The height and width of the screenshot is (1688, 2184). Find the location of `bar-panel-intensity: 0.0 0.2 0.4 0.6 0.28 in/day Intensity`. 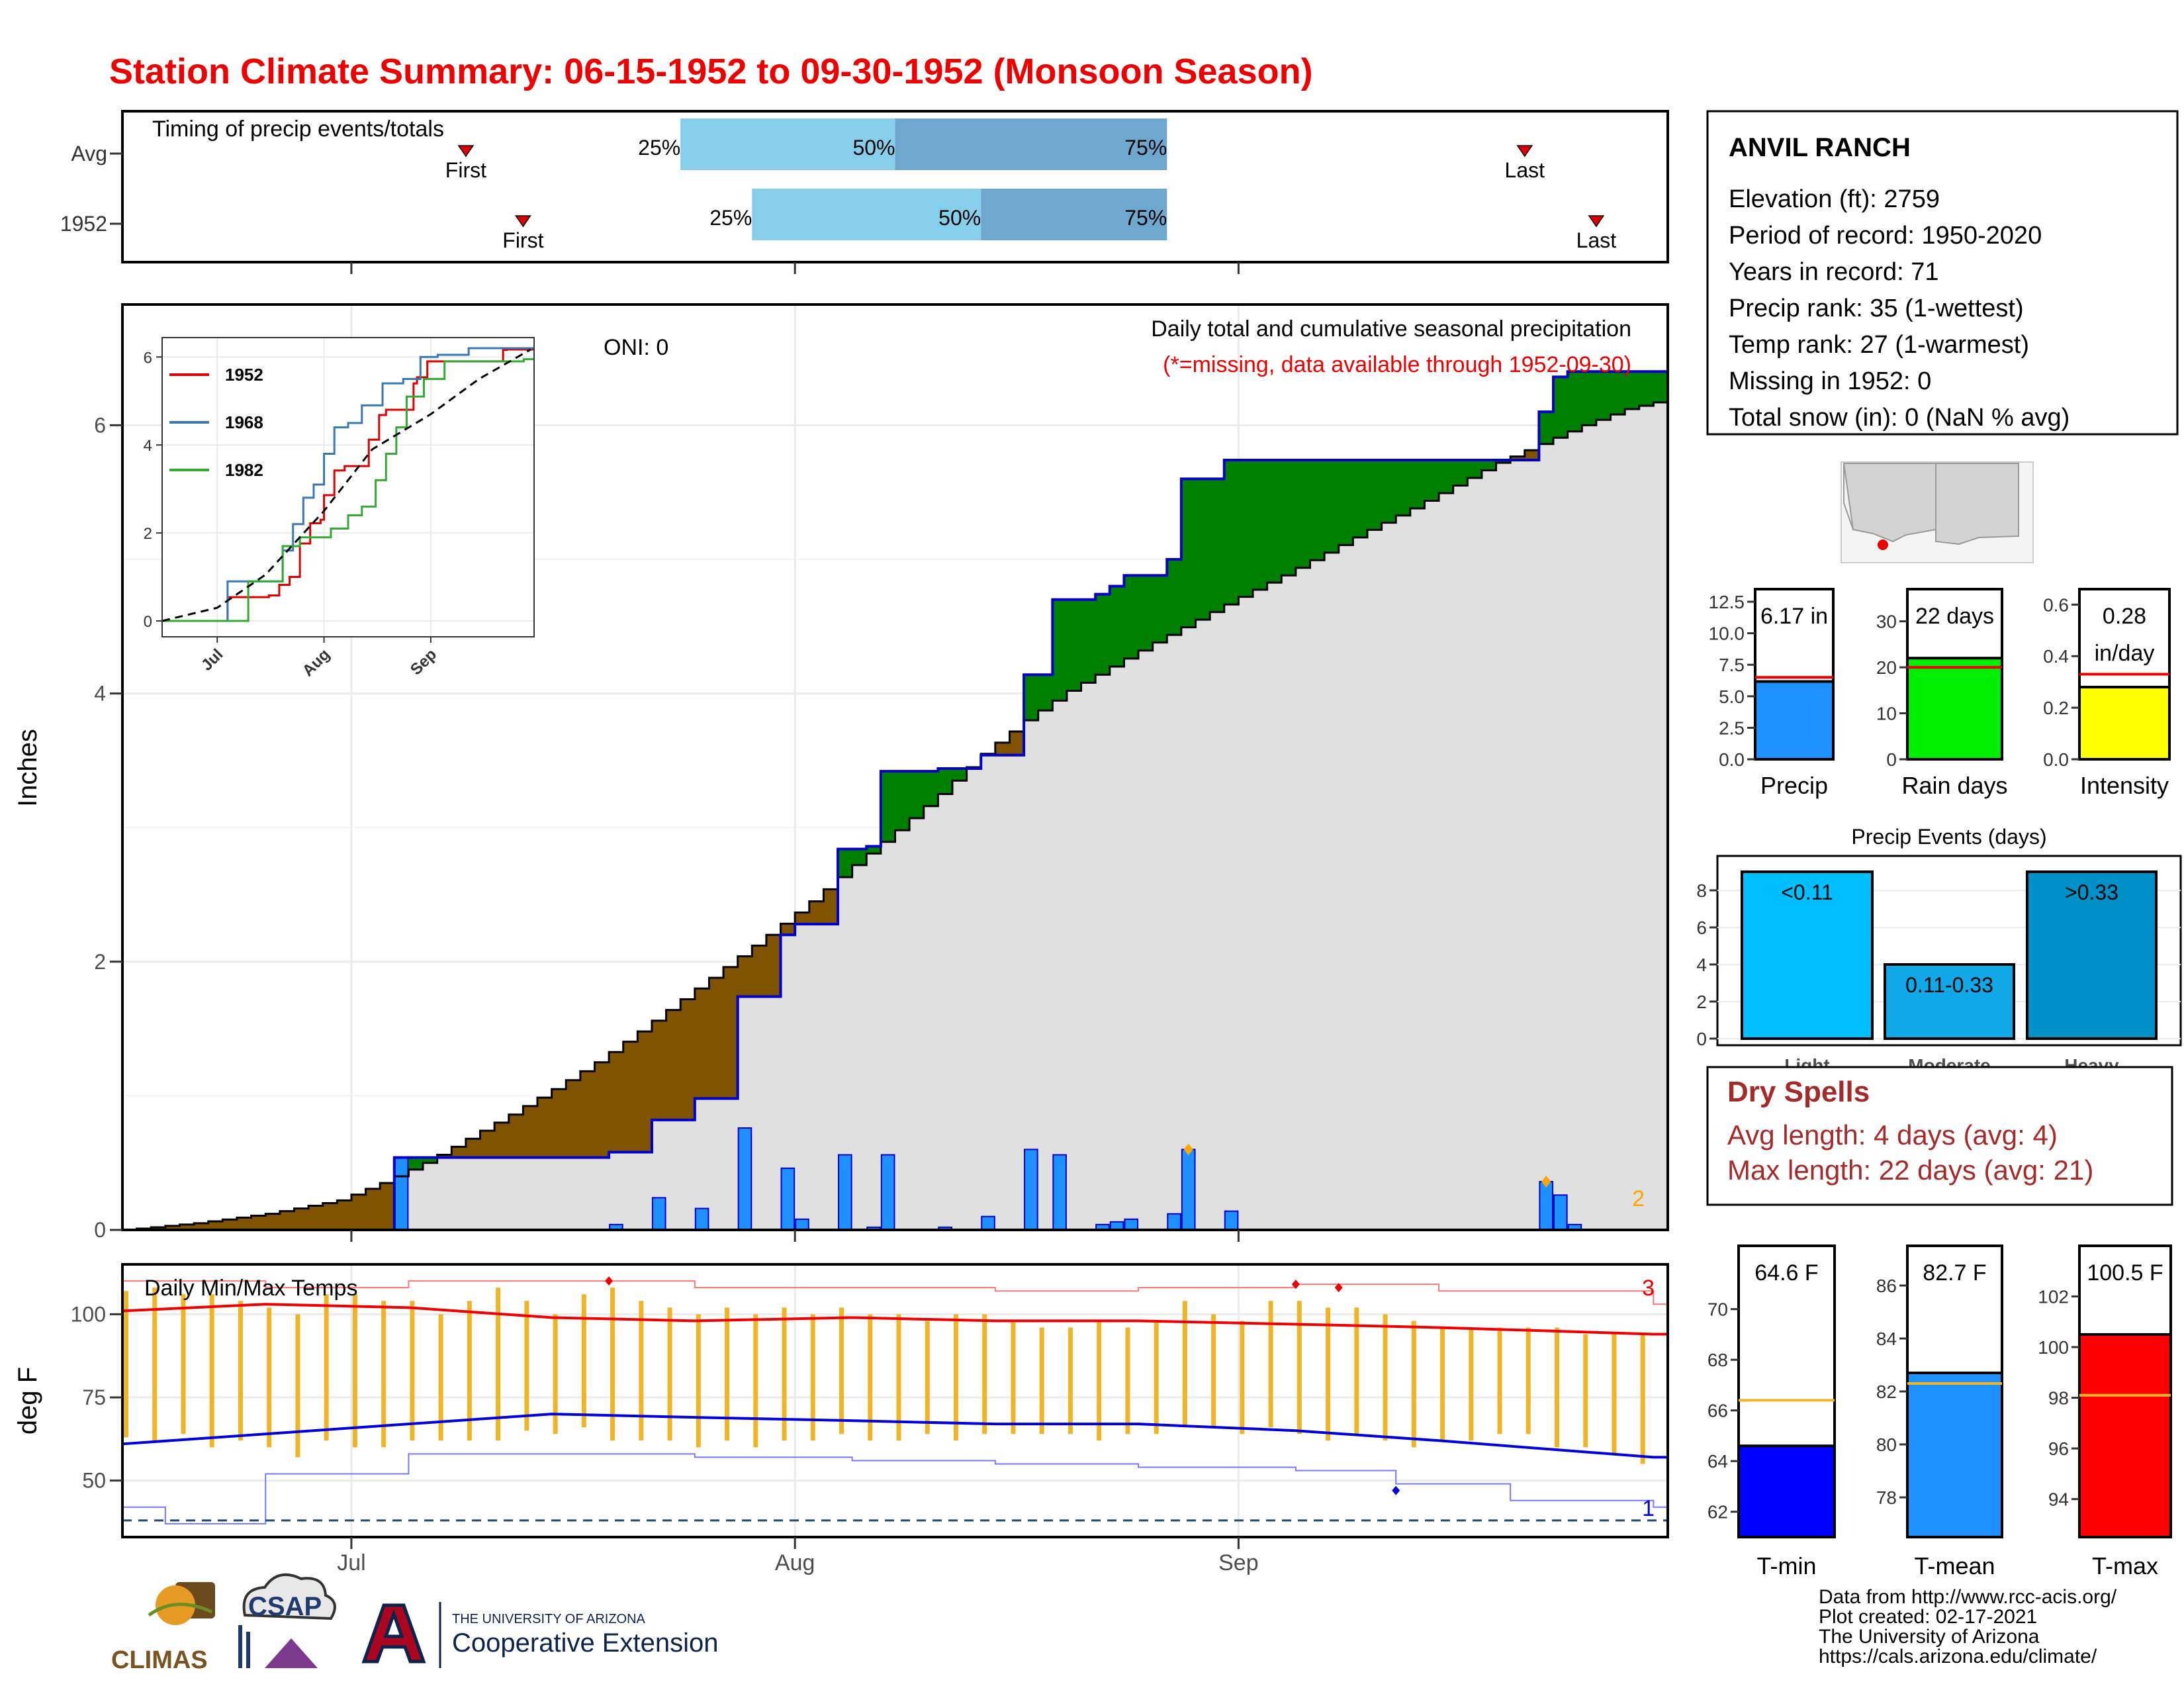

bar-panel-intensity: 0.0 0.2 0.4 0.6 0.28 in/day Intensity is located at coordinates (2107, 693).